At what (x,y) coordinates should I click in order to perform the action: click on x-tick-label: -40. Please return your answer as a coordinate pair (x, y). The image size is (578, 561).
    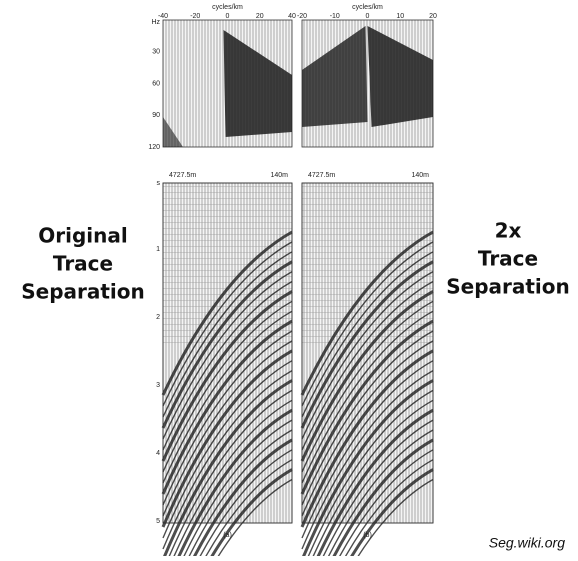
    Looking at the image, I should click on (163, 16).